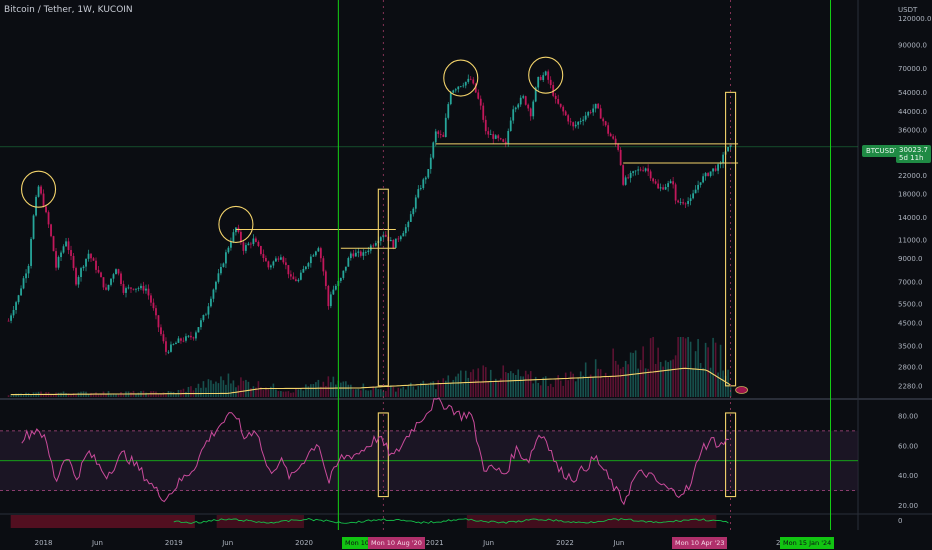  Describe the element at coordinates (102, 521) in the screenshot. I see `strip-bearish-zone` at that location.